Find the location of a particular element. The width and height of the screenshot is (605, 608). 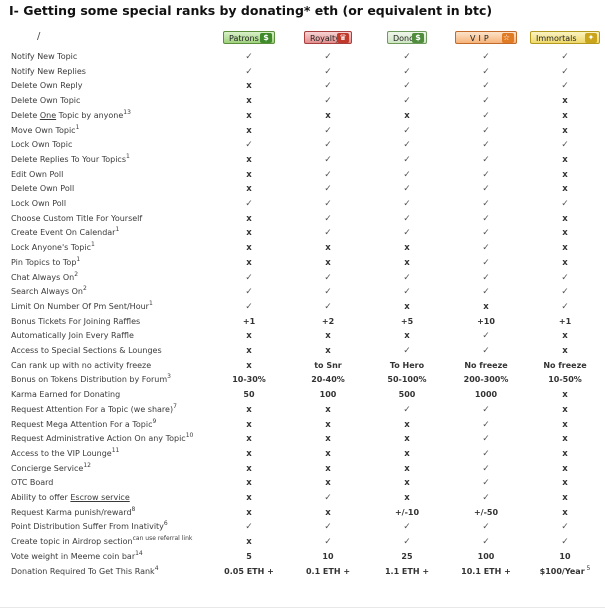

feature-label-text: Create topic in Airdrop section is located at coordinates (72, 542).